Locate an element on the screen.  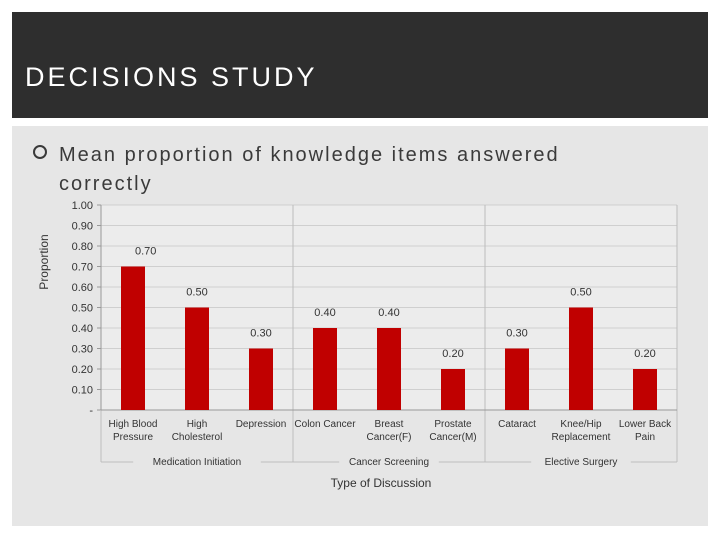
y-tick-label: 0.90 is located at coordinates (82, 227).